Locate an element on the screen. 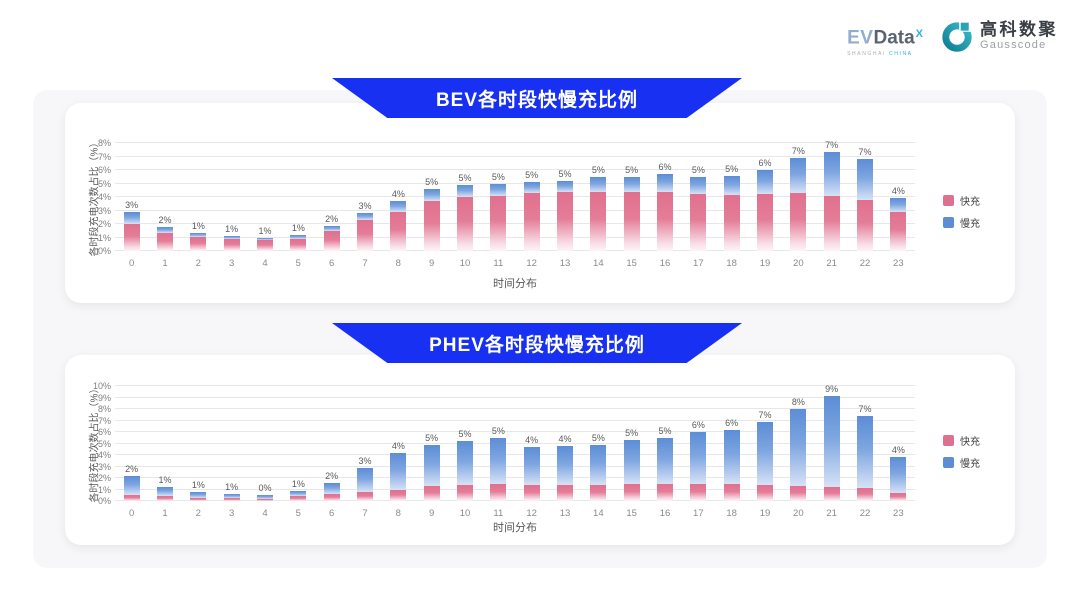 This screenshot has width=1080, height=608. y-axis-tick-label: 10% is located at coordinates (101, 386).